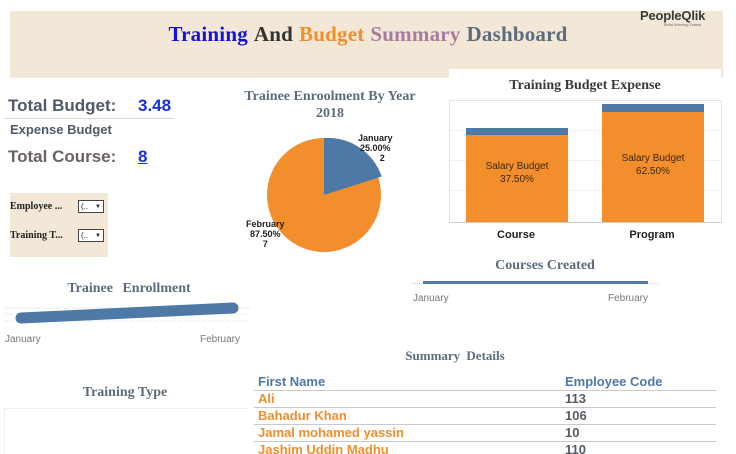 This screenshot has height=454, width=736. I want to click on filter-training-type-value: (.., so click(85, 235).